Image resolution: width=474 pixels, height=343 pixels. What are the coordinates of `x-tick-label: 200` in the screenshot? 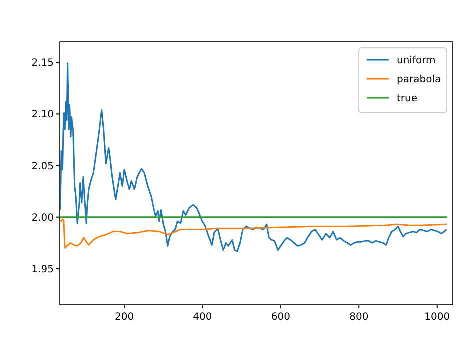 It's located at (124, 317).